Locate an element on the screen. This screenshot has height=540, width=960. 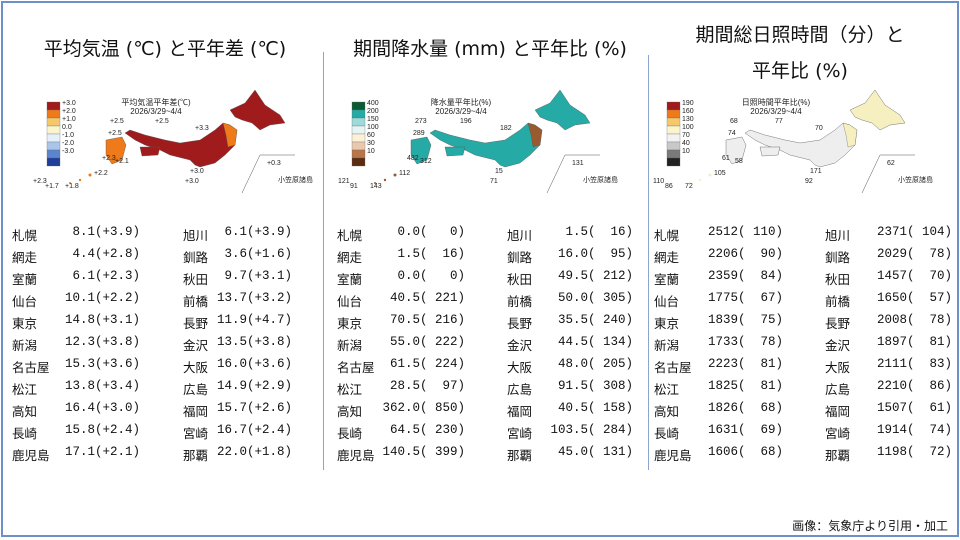
station-value: 49.5( 212) is located at coordinates (591, 276).